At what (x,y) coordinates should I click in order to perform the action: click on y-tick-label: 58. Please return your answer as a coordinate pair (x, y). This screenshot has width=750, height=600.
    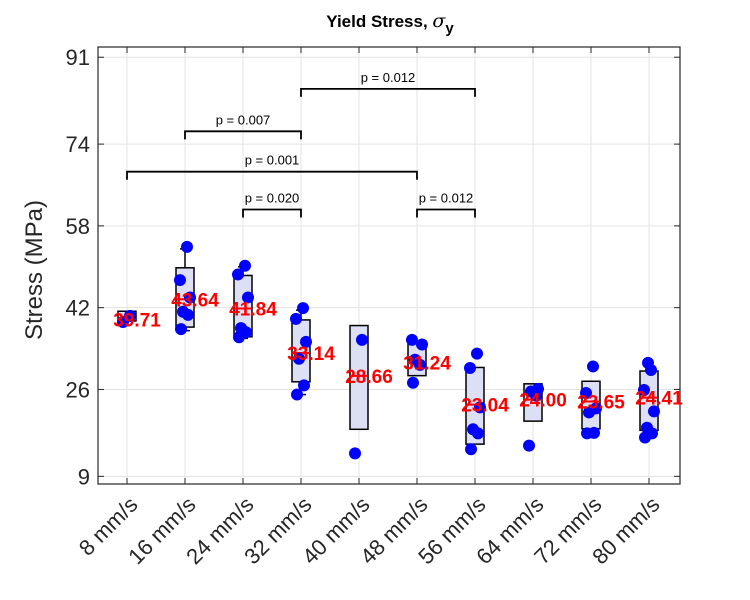
    Looking at the image, I should click on (78, 226).